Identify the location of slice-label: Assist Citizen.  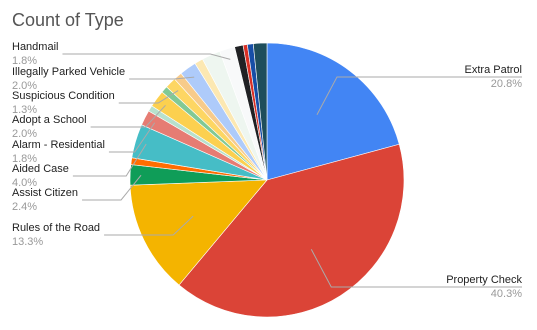
(45, 193).